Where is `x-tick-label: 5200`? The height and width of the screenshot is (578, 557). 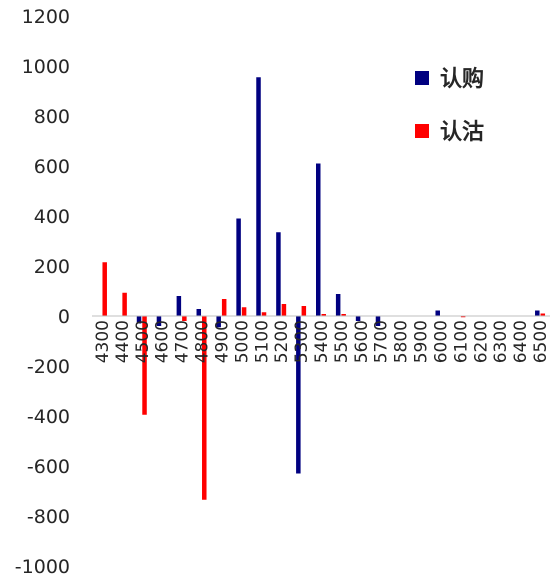
x-tick-label: 5200 is located at coordinates (282, 341).